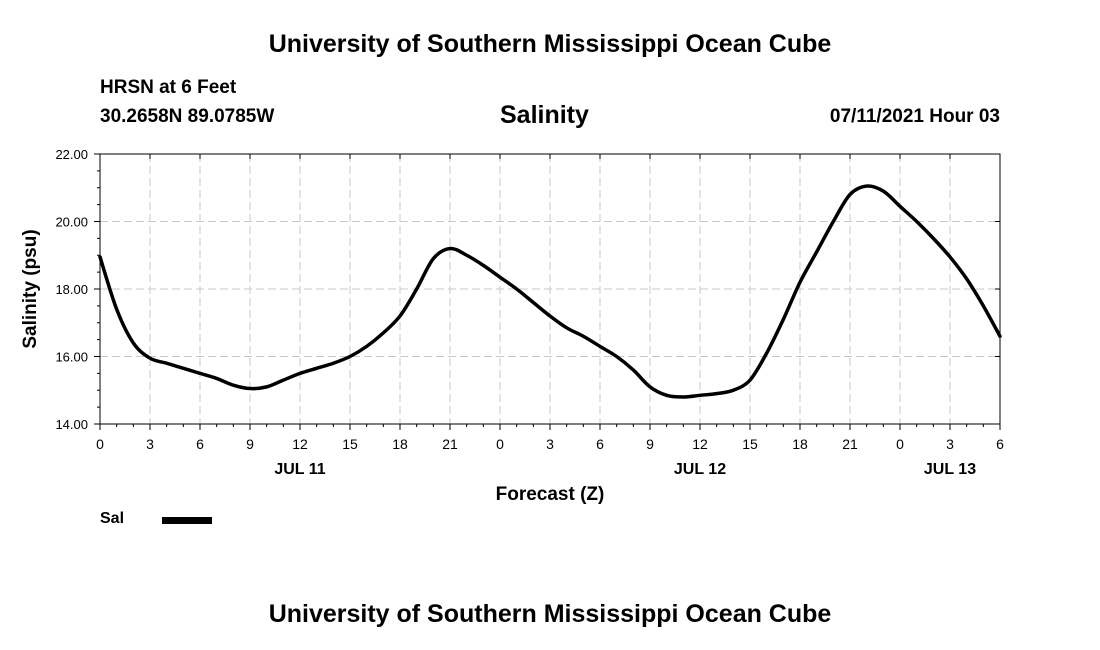 Image resolution: width=1100 pixels, height=650 pixels. What do you see at coordinates (950, 469) in the screenshot?
I see `date-label: JUL 13` at bounding box center [950, 469].